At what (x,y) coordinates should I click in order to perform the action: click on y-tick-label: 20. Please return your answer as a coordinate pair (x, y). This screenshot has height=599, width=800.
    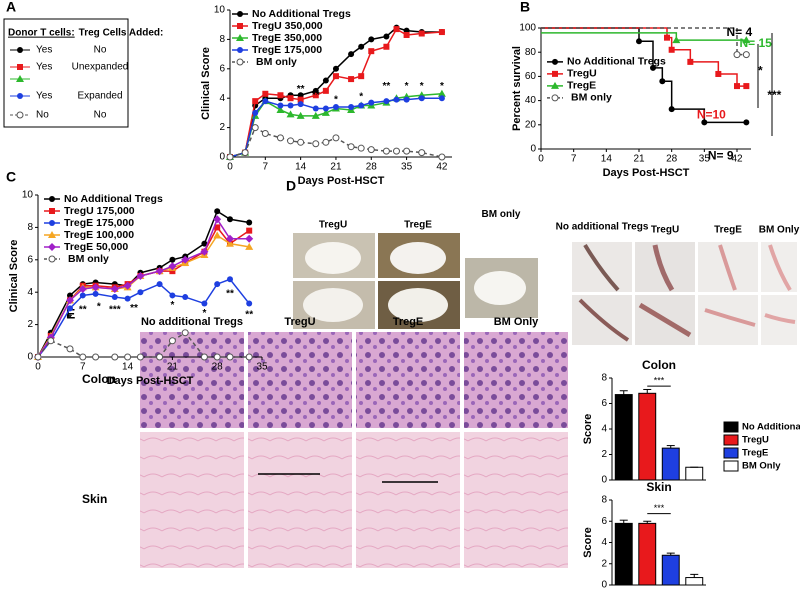
    Looking at the image, I should click on (531, 124).